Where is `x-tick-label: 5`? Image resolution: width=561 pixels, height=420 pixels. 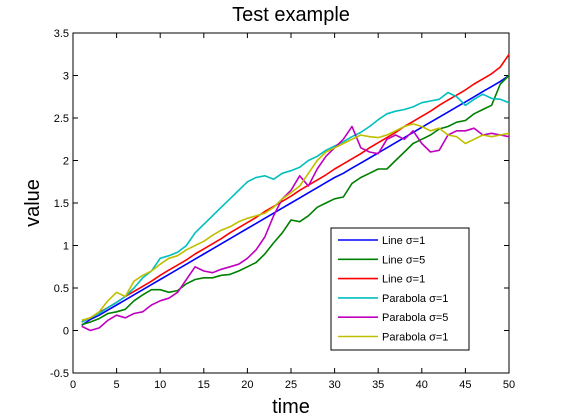 x-tick-label: 5 is located at coordinates (117, 385).